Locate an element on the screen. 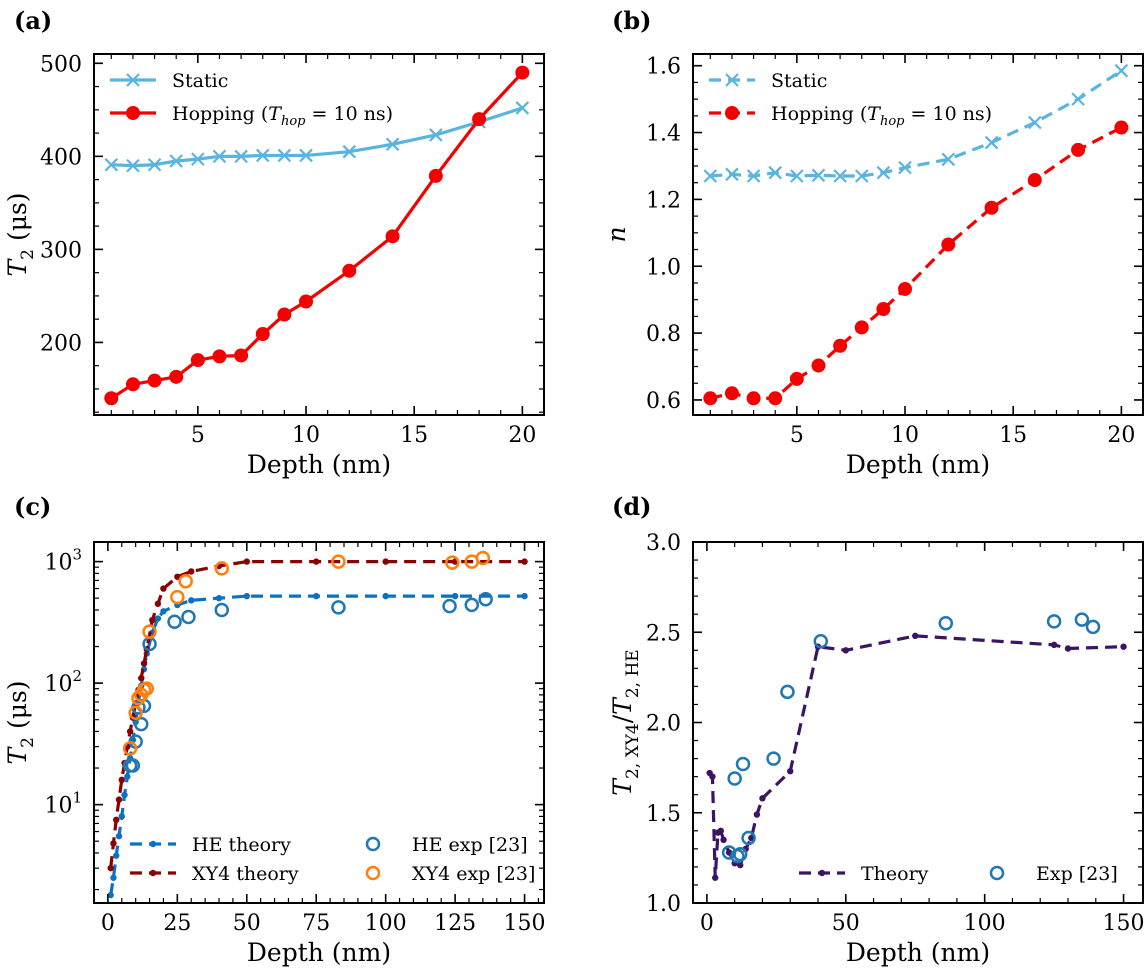 Image resolution: width=1147 pixels, height=975 pixels. y-tick-label: 1.2 is located at coordinates (663, 200).